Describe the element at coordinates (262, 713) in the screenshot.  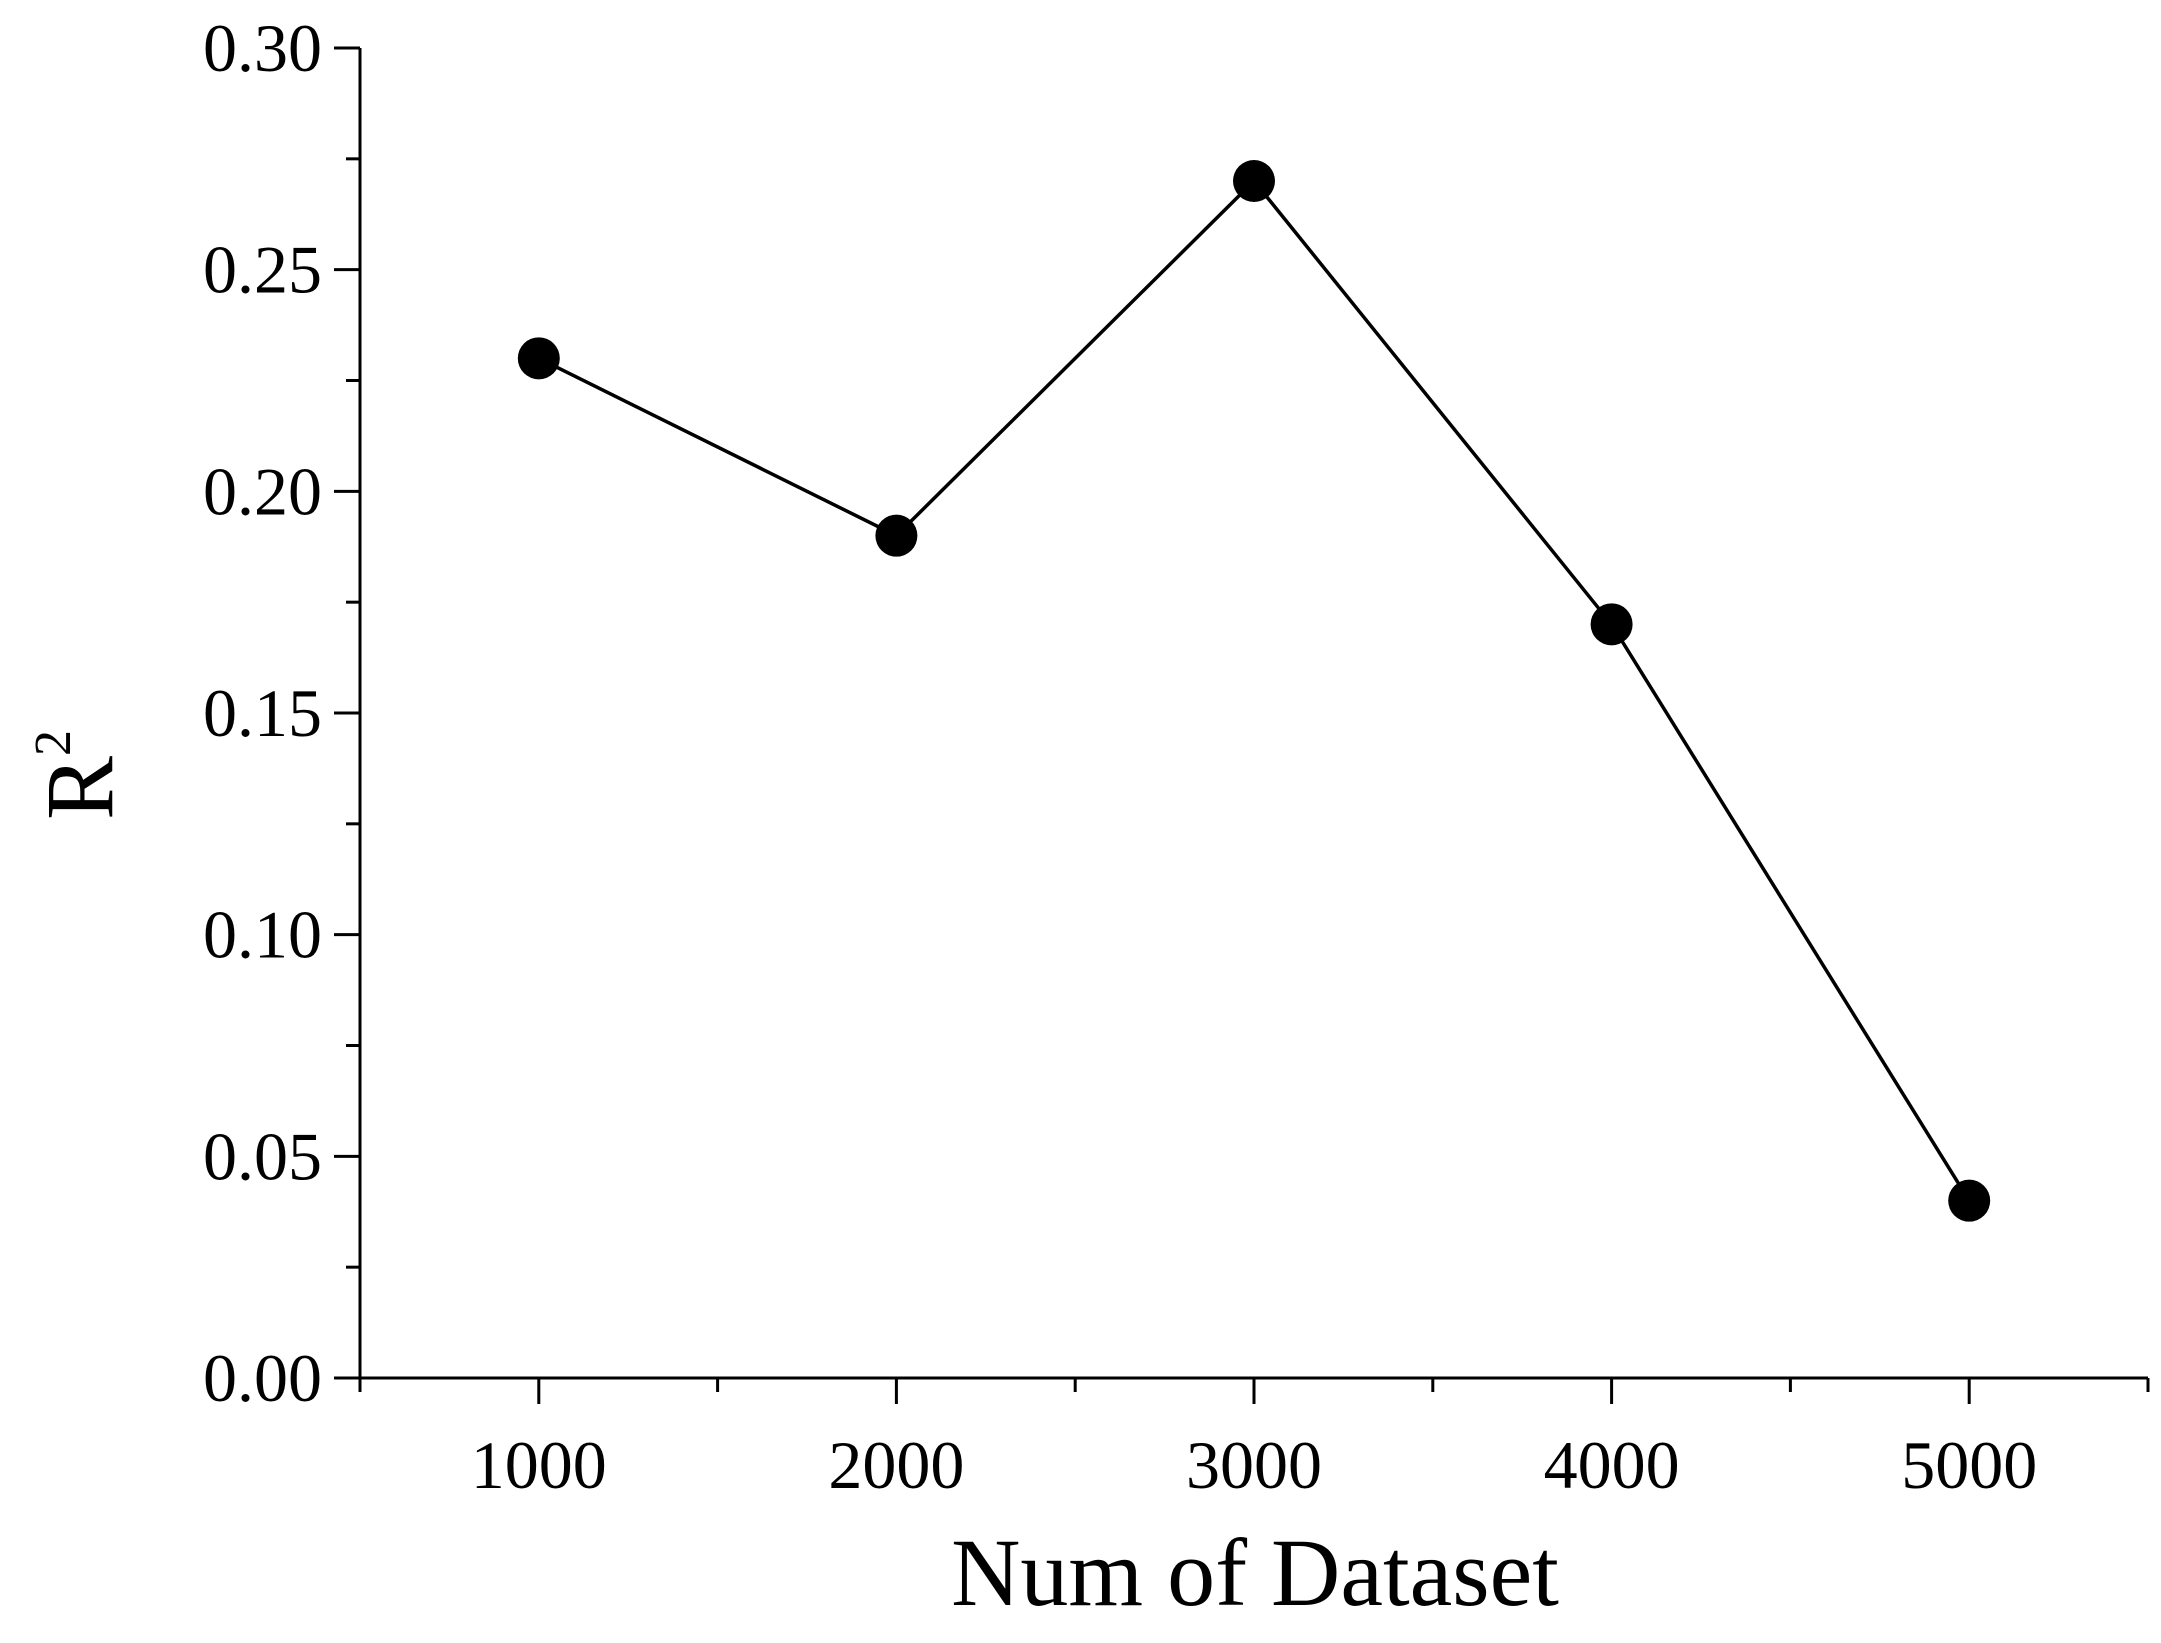
I see `y-tick-label: 0.15` at that location.